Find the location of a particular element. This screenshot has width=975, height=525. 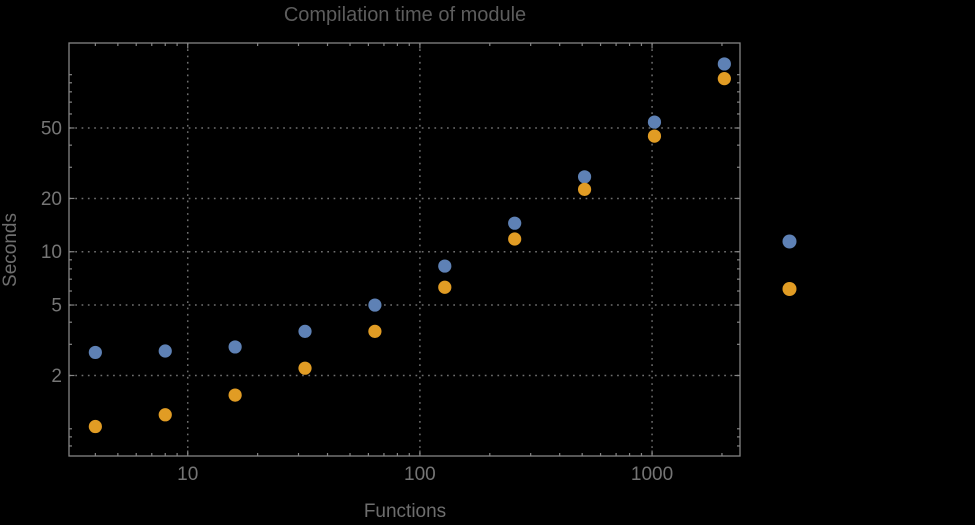

x-tick-label: 10 is located at coordinates (187, 474).